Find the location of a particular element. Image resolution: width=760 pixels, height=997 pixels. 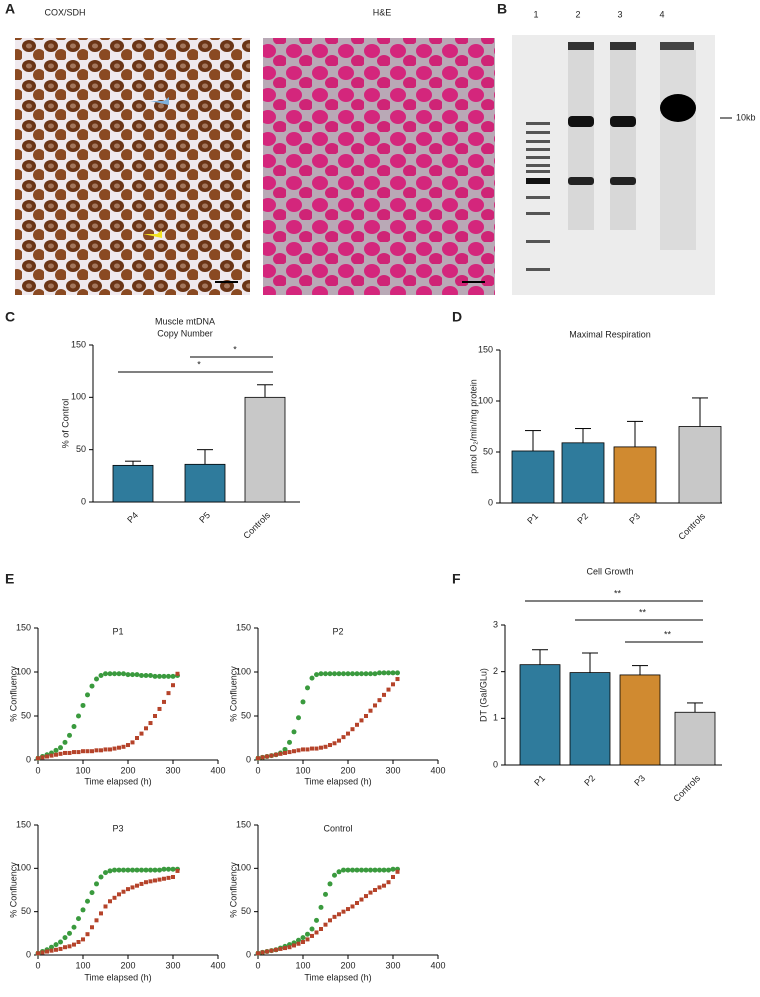

y-tick-label: 50 is located at coordinates (488, 451).